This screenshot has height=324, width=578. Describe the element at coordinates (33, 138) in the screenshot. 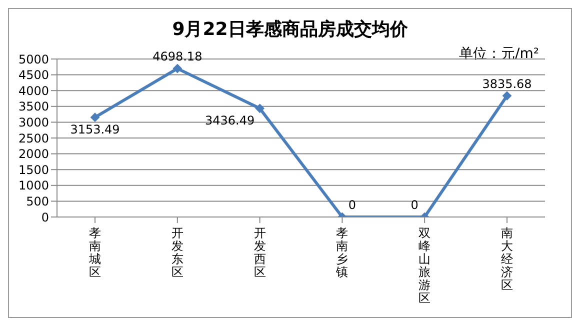

I see `y-tick-label: 2500` at that location.